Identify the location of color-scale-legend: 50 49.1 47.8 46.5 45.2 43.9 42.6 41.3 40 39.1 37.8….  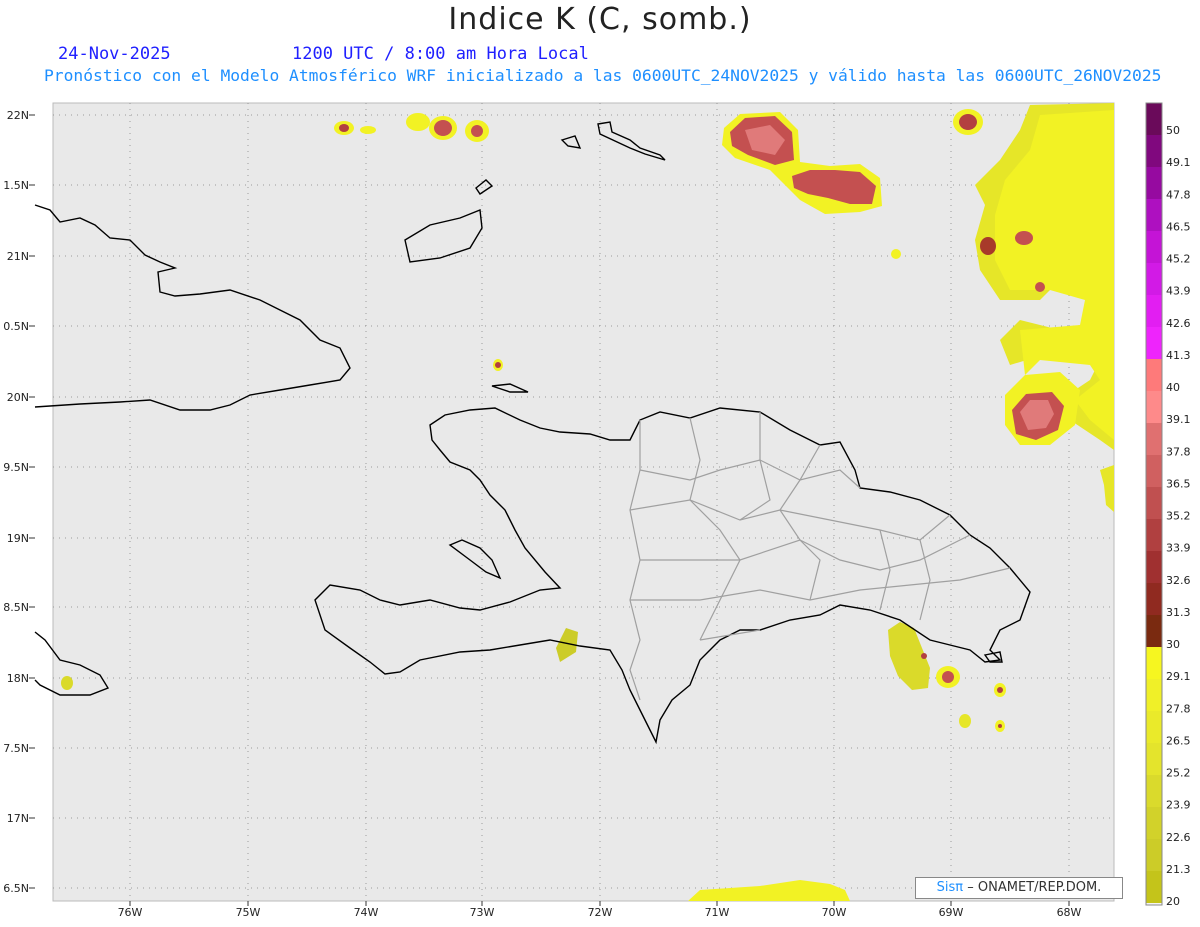
(1168, 505).